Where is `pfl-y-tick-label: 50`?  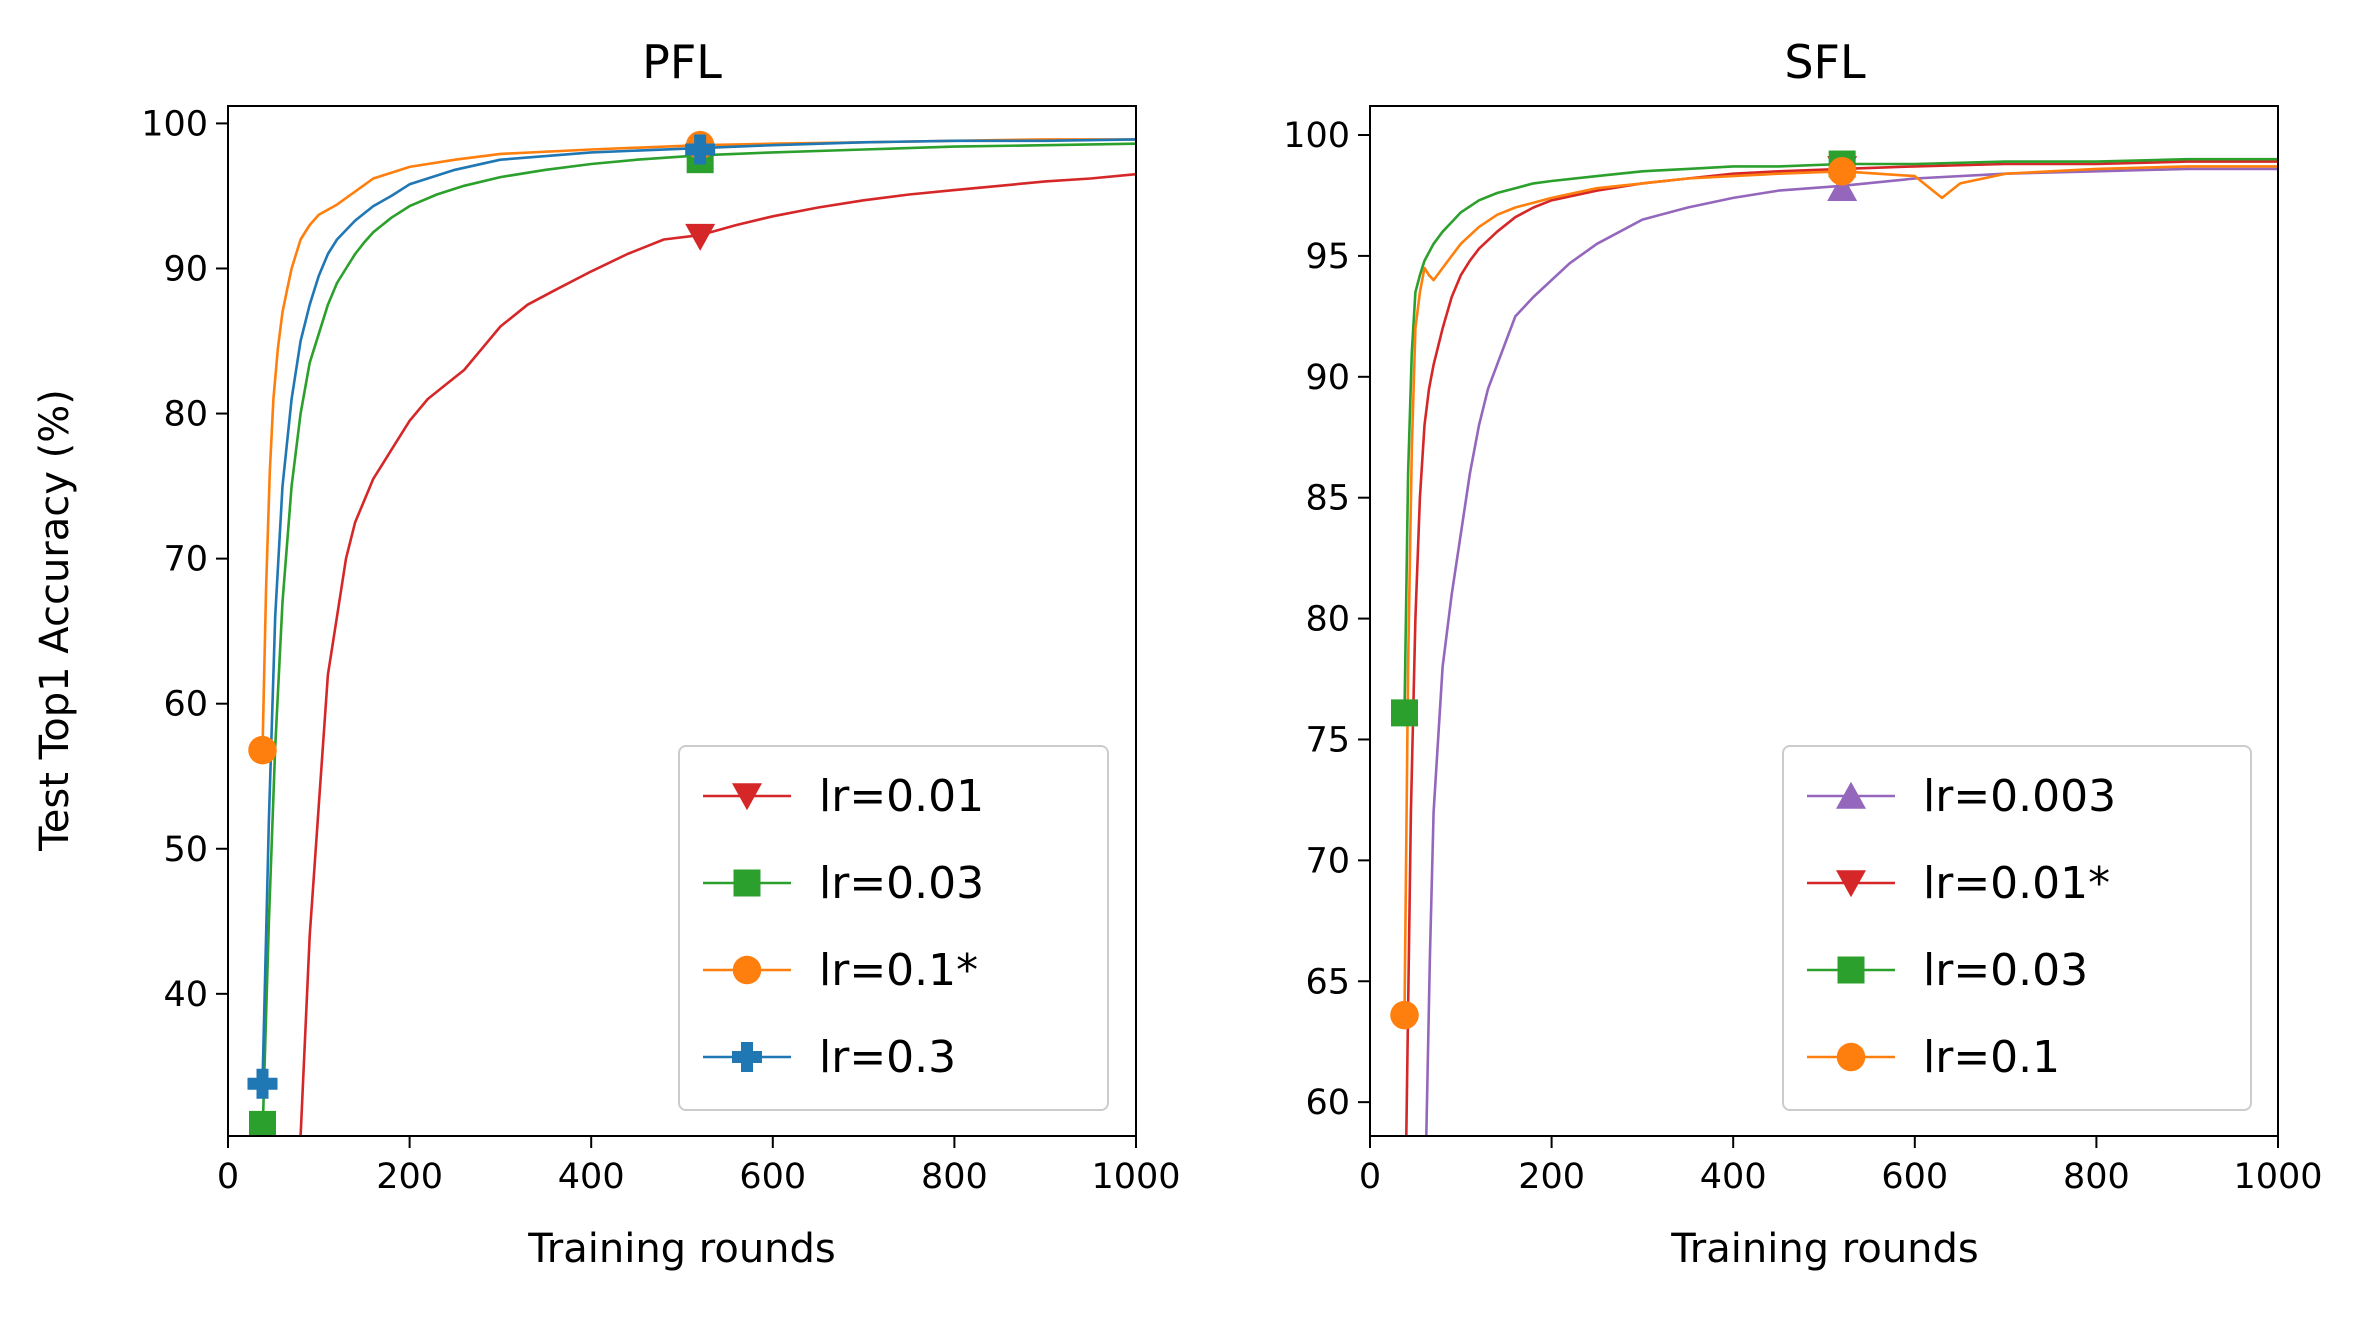
pfl-y-tick-label: 50 is located at coordinates (185, 850).